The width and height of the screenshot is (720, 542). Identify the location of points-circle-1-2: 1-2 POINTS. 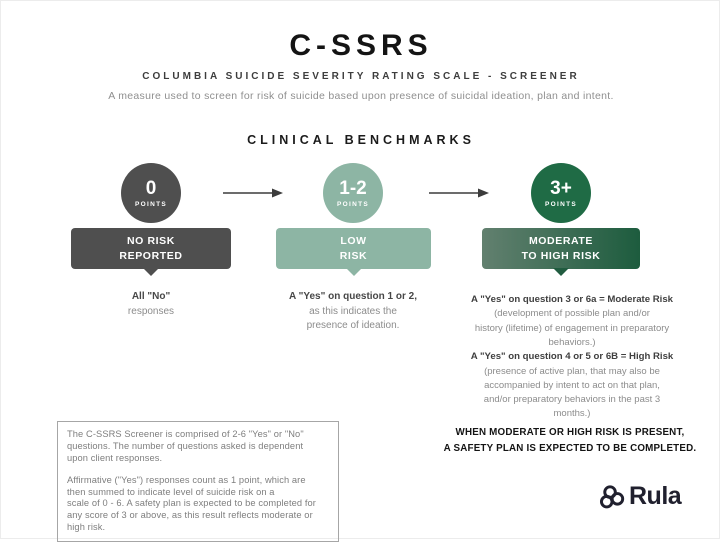
(353, 193).